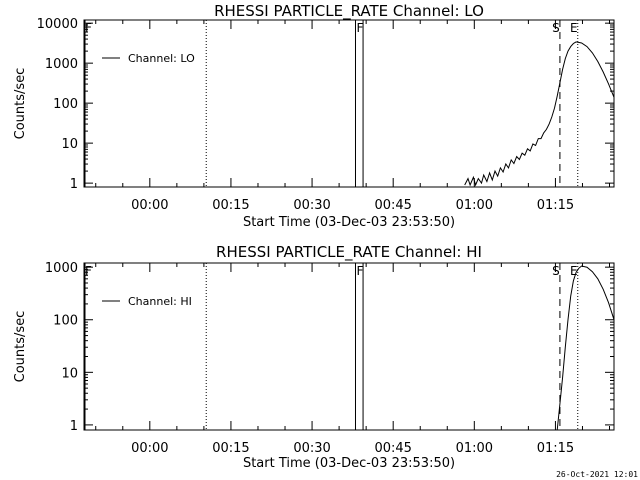 This screenshot has height=480, width=640. Describe the element at coordinates (57, 24) in the screenshot. I see `y-tick-label: 10000` at that location.